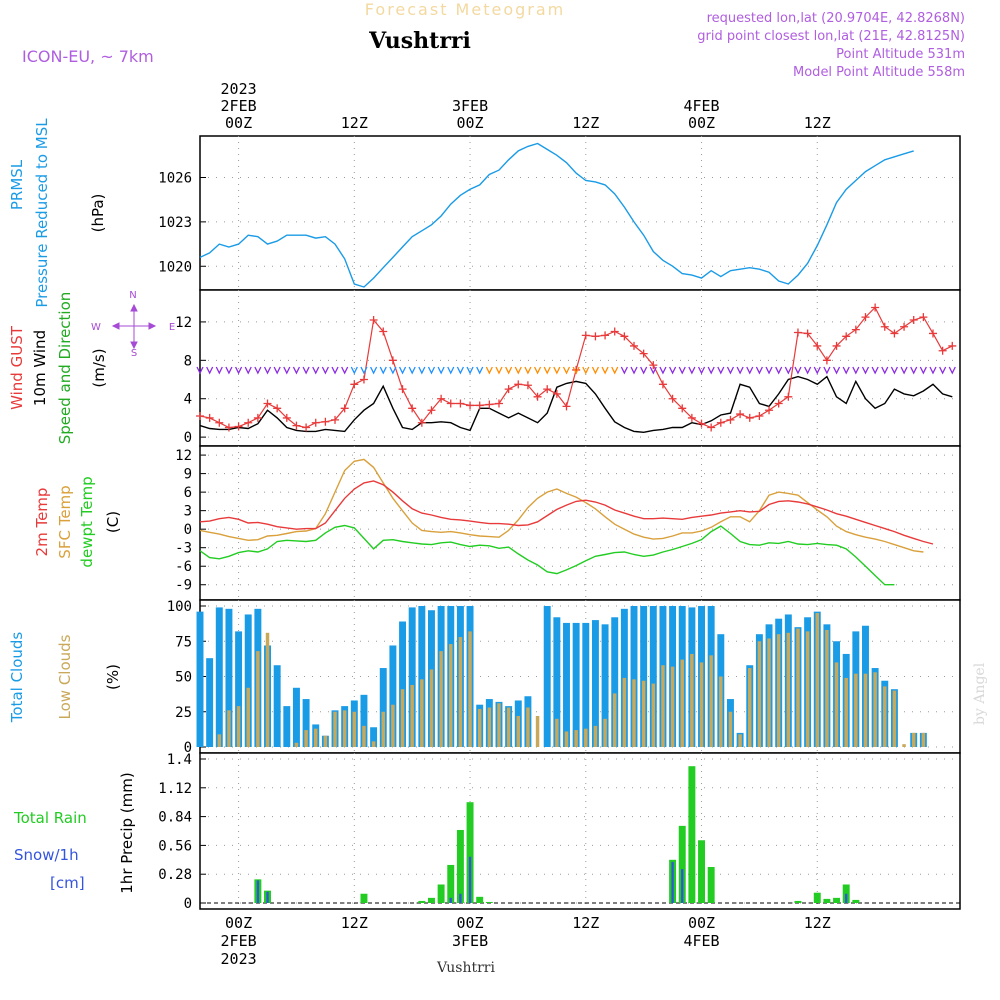  What do you see at coordinates (354, 923) in the screenshot?
I see `time-label-bottom: 12Z` at bounding box center [354, 923].